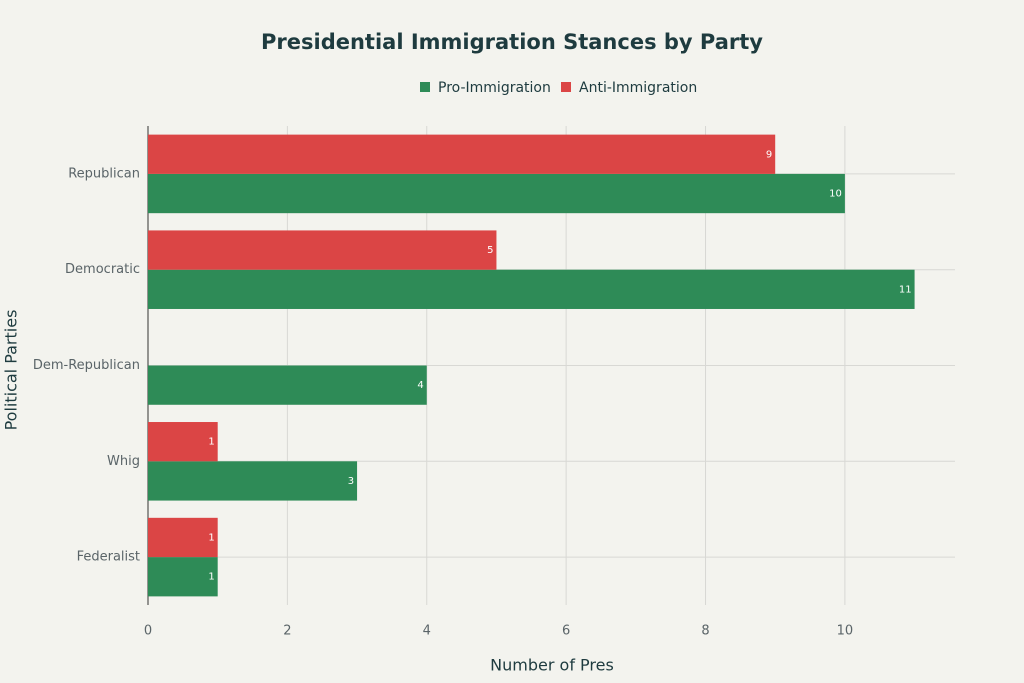 This screenshot has width=1024, height=683. What do you see at coordinates (566, 631) in the screenshot?
I see `x-tick-label: 6` at bounding box center [566, 631].